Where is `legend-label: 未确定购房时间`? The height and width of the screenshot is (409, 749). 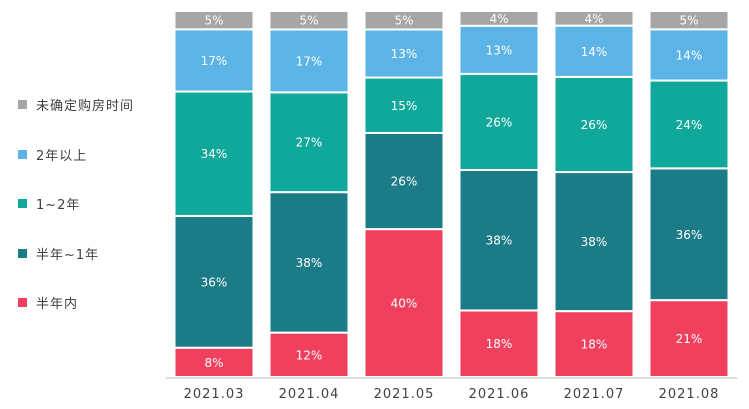 legend-label: 未确定购房时间 is located at coordinates (85, 107).